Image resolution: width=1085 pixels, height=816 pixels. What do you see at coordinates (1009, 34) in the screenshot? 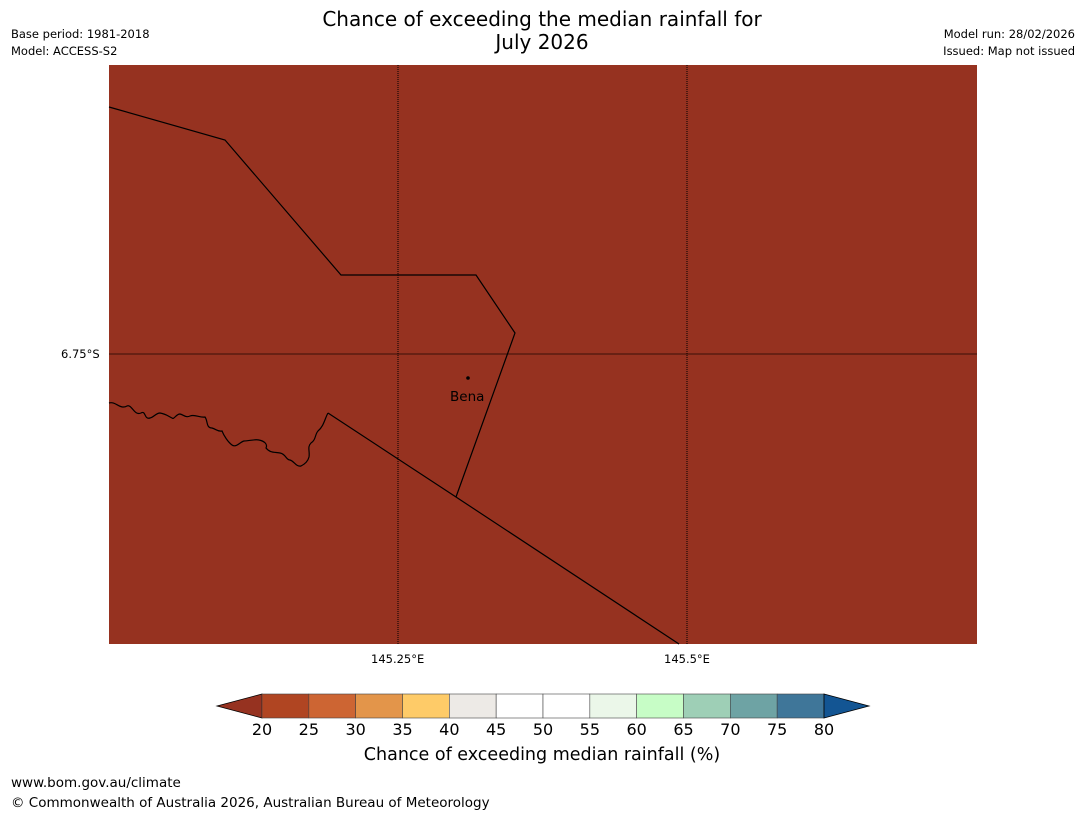
I see `model-run-text: Model run: 28/02/2026` at bounding box center [1009, 34].